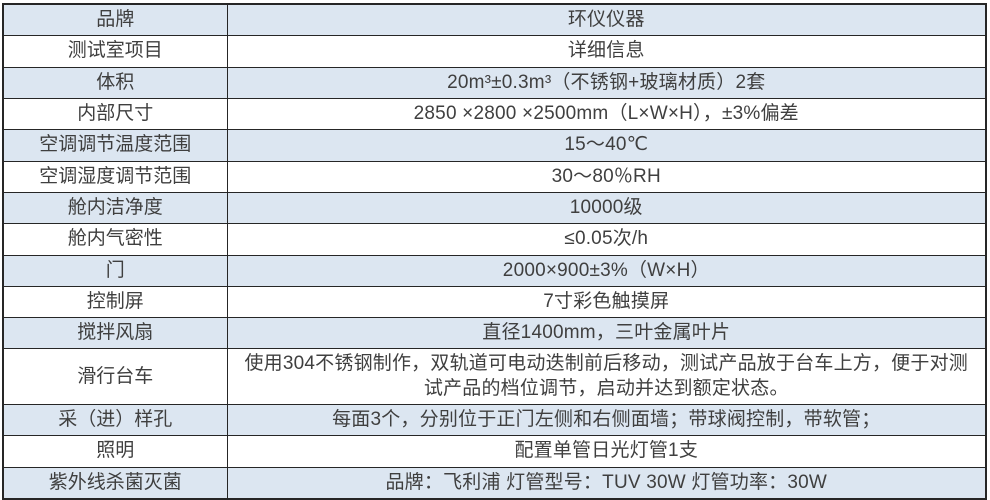 The height and width of the screenshot is (500, 990). I want to click on spec-label: 紫外线杀菌灭菌, so click(115, 483).